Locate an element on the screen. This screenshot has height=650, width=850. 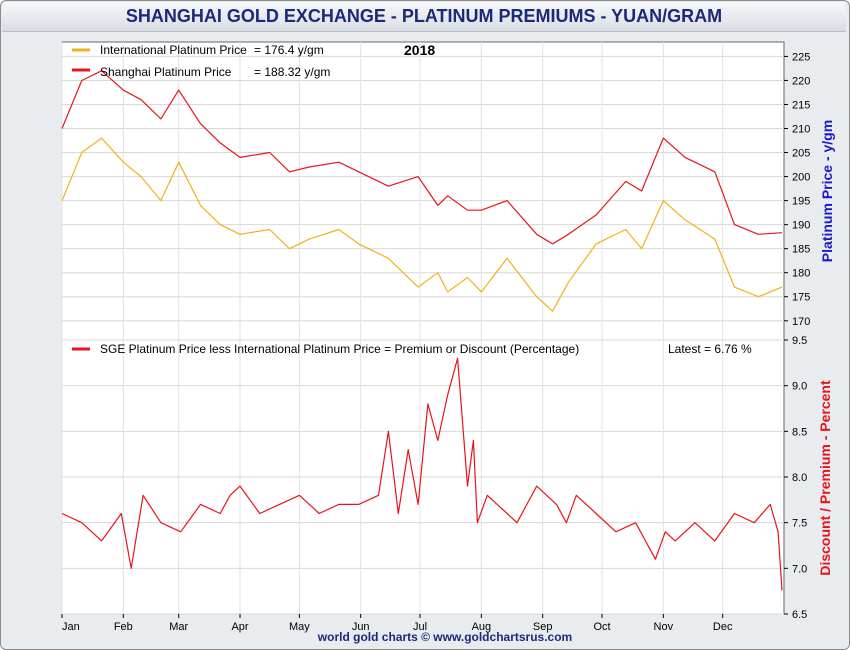
bottom-y-tick-label: 7.0 is located at coordinates (799, 569).